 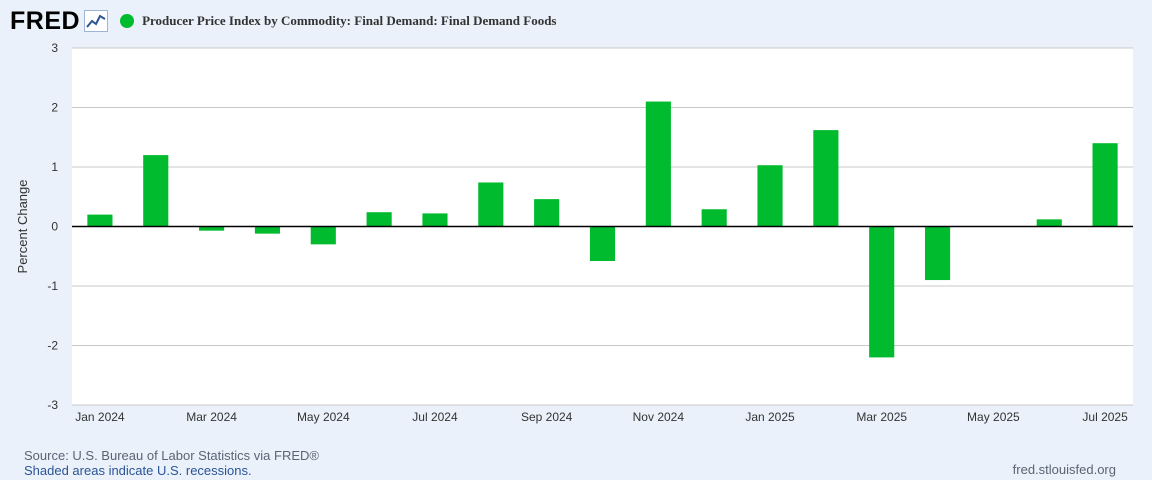 I want to click on y-tick-label: 1, so click(x=54, y=167).